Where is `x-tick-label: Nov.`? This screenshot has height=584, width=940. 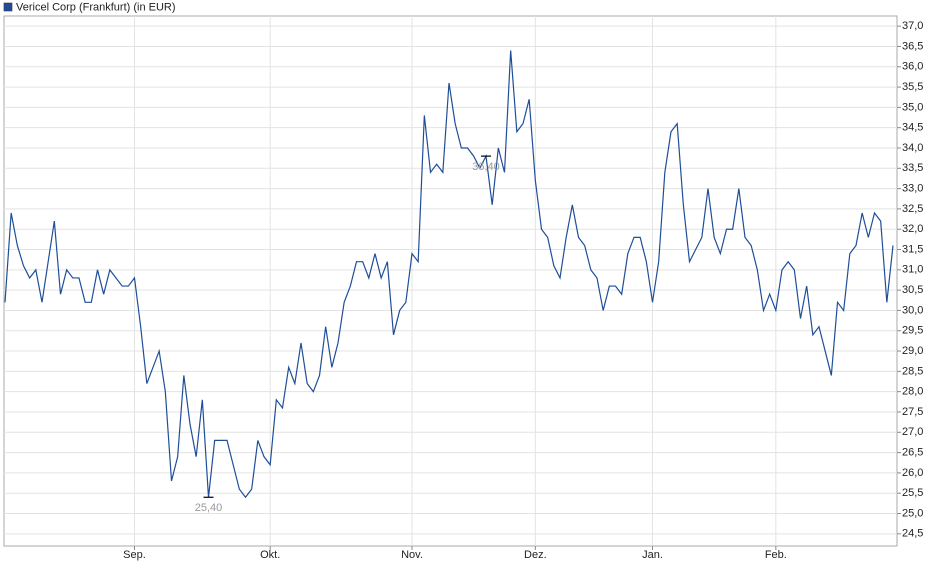 x-tick-label: Nov. is located at coordinates (412, 555).